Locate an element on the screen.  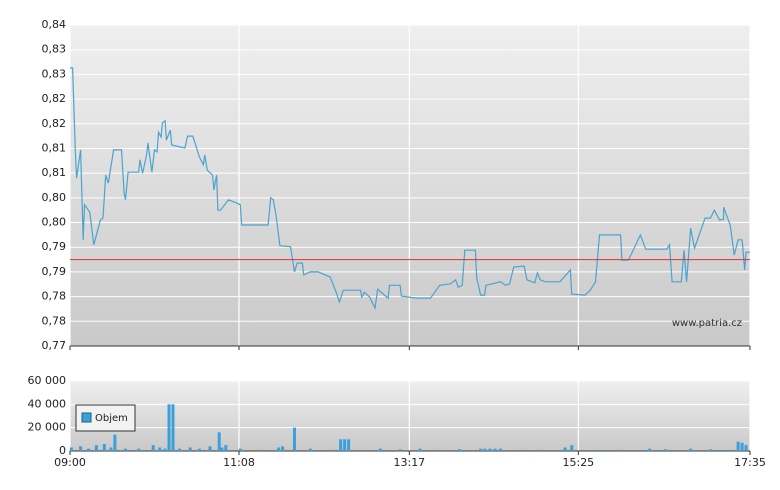
y-tick-label: 0 is located at coordinates (62, 450).